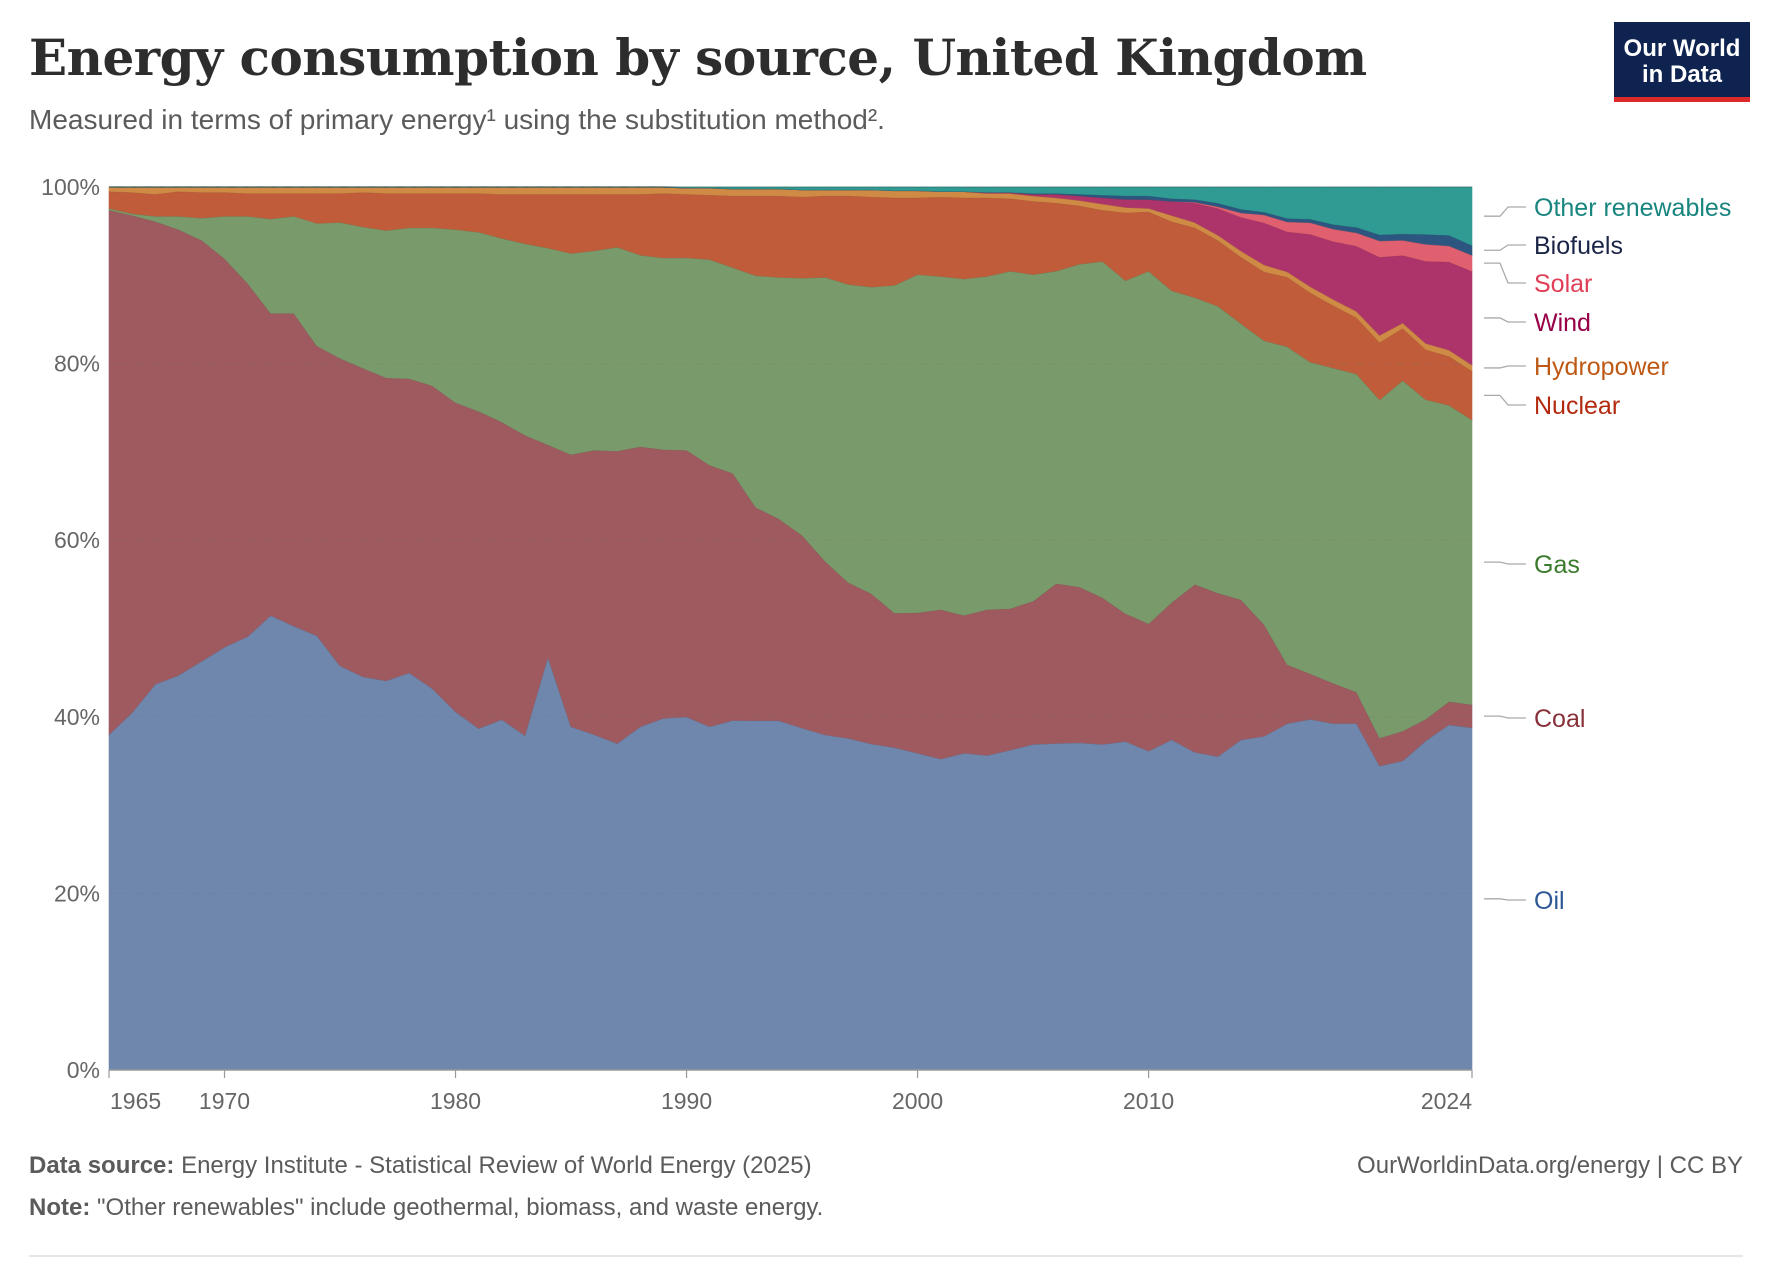 Image resolution: width=1770 pixels, height=1274 pixels. Describe the element at coordinates (1550, 1165) in the screenshot. I see `credit-link: OurWorldinData.org/energy | CC BY` at that location.